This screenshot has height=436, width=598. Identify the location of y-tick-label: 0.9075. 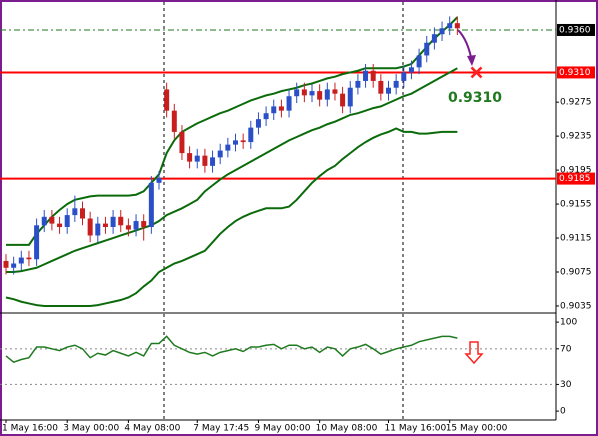
(576, 273).